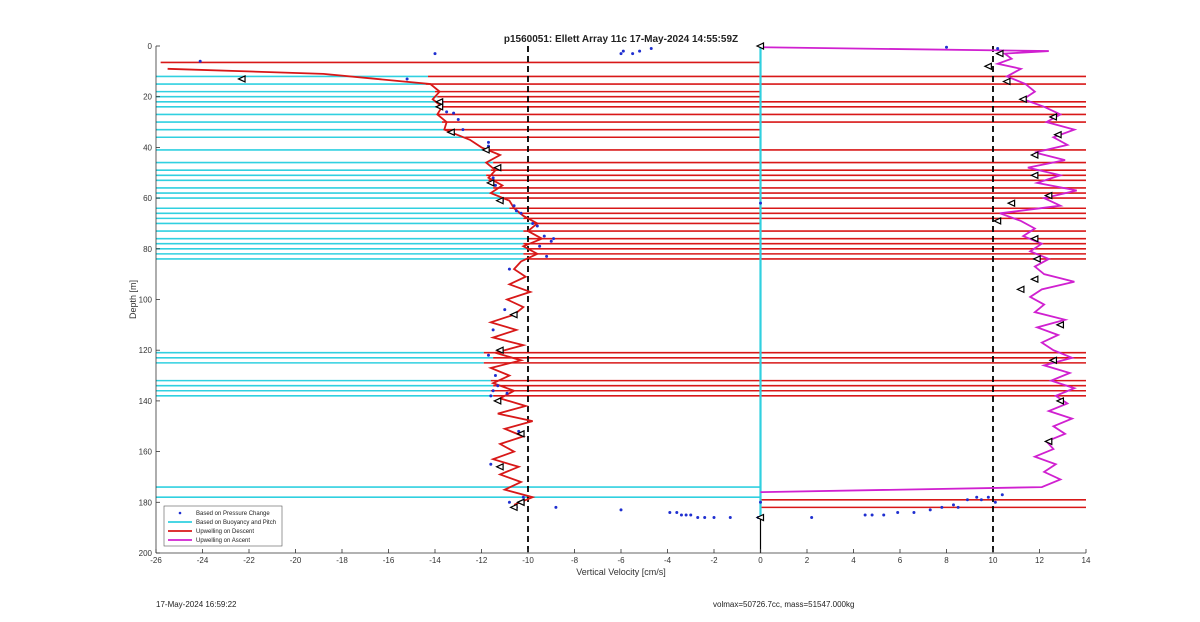  What do you see at coordinates (146, 300) in the screenshot?
I see `y-tick-label: 100` at bounding box center [146, 300].